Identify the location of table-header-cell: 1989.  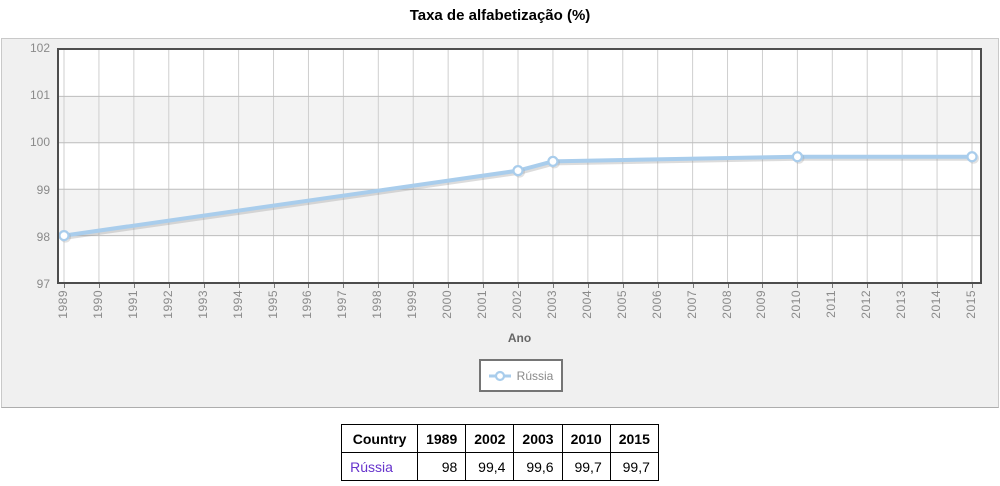
(442, 438).